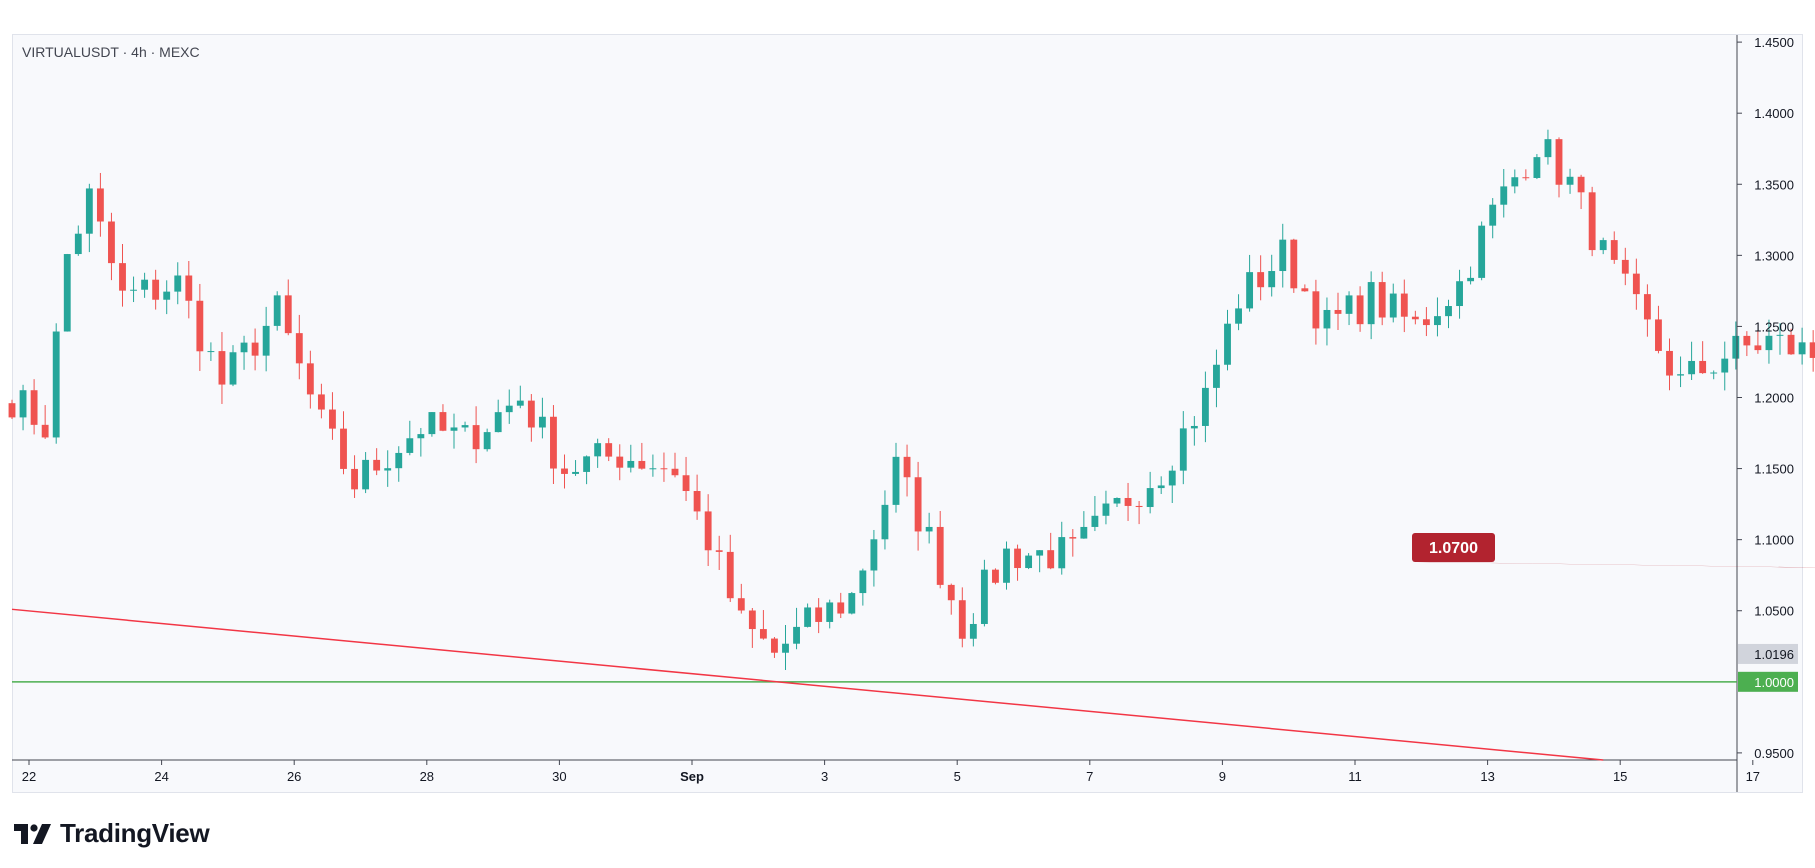  Describe the element at coordinates (1487, 776) in the screenshot. I see `time-tick-label: 13` at that location.